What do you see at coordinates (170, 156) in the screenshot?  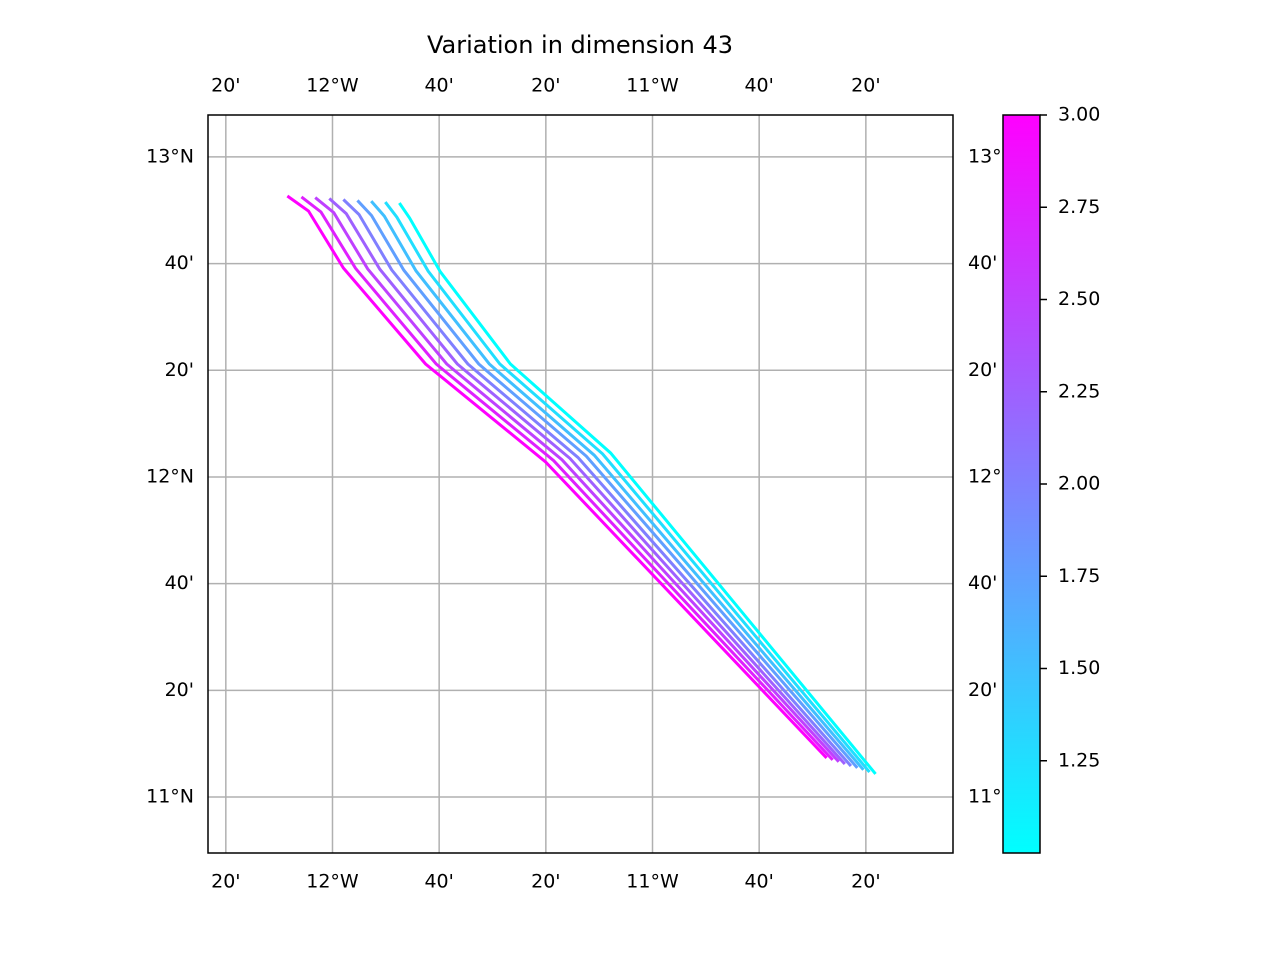 I see `y-tick-label: 13°N` at bounding box center [170, 156].